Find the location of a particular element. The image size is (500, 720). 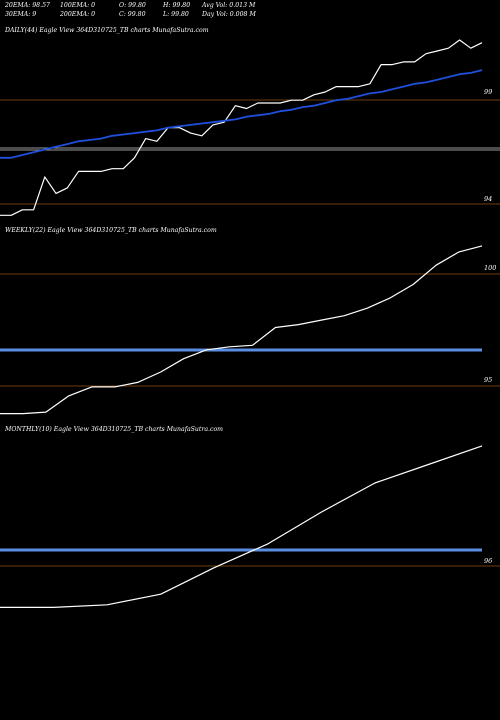

low-readout: L: 99.80 is located at coordinates (176, 14).